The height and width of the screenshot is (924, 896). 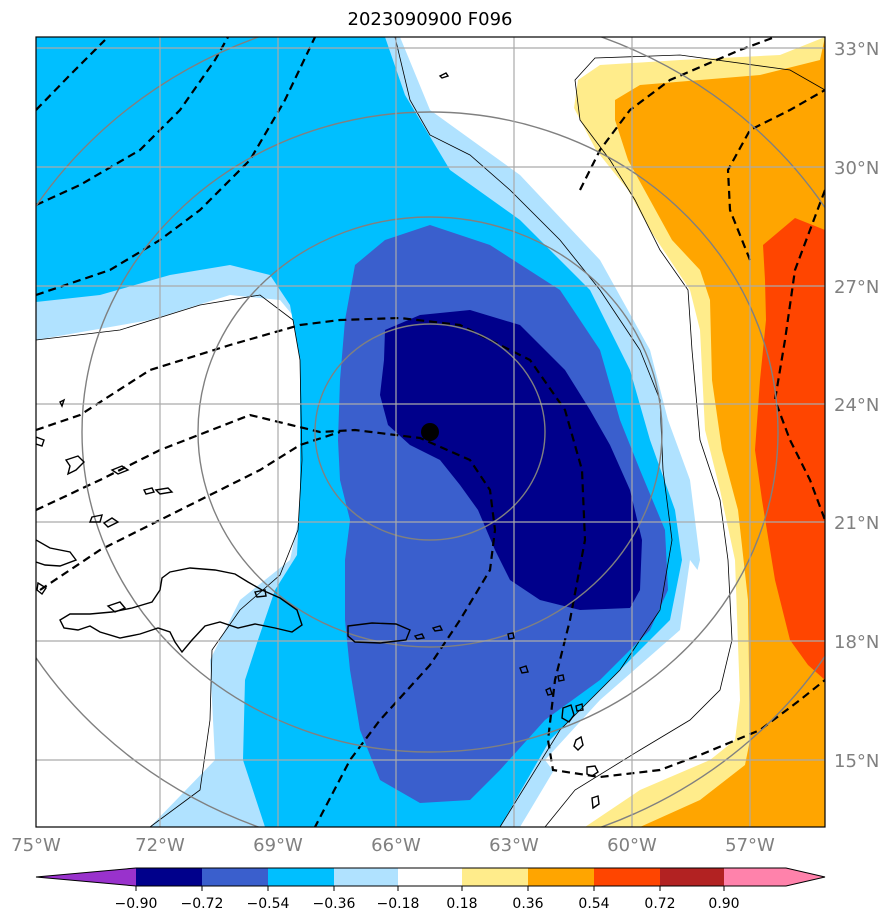 I want to click on colorbar-tick-label: 0.54, so click(x=593, y=904).